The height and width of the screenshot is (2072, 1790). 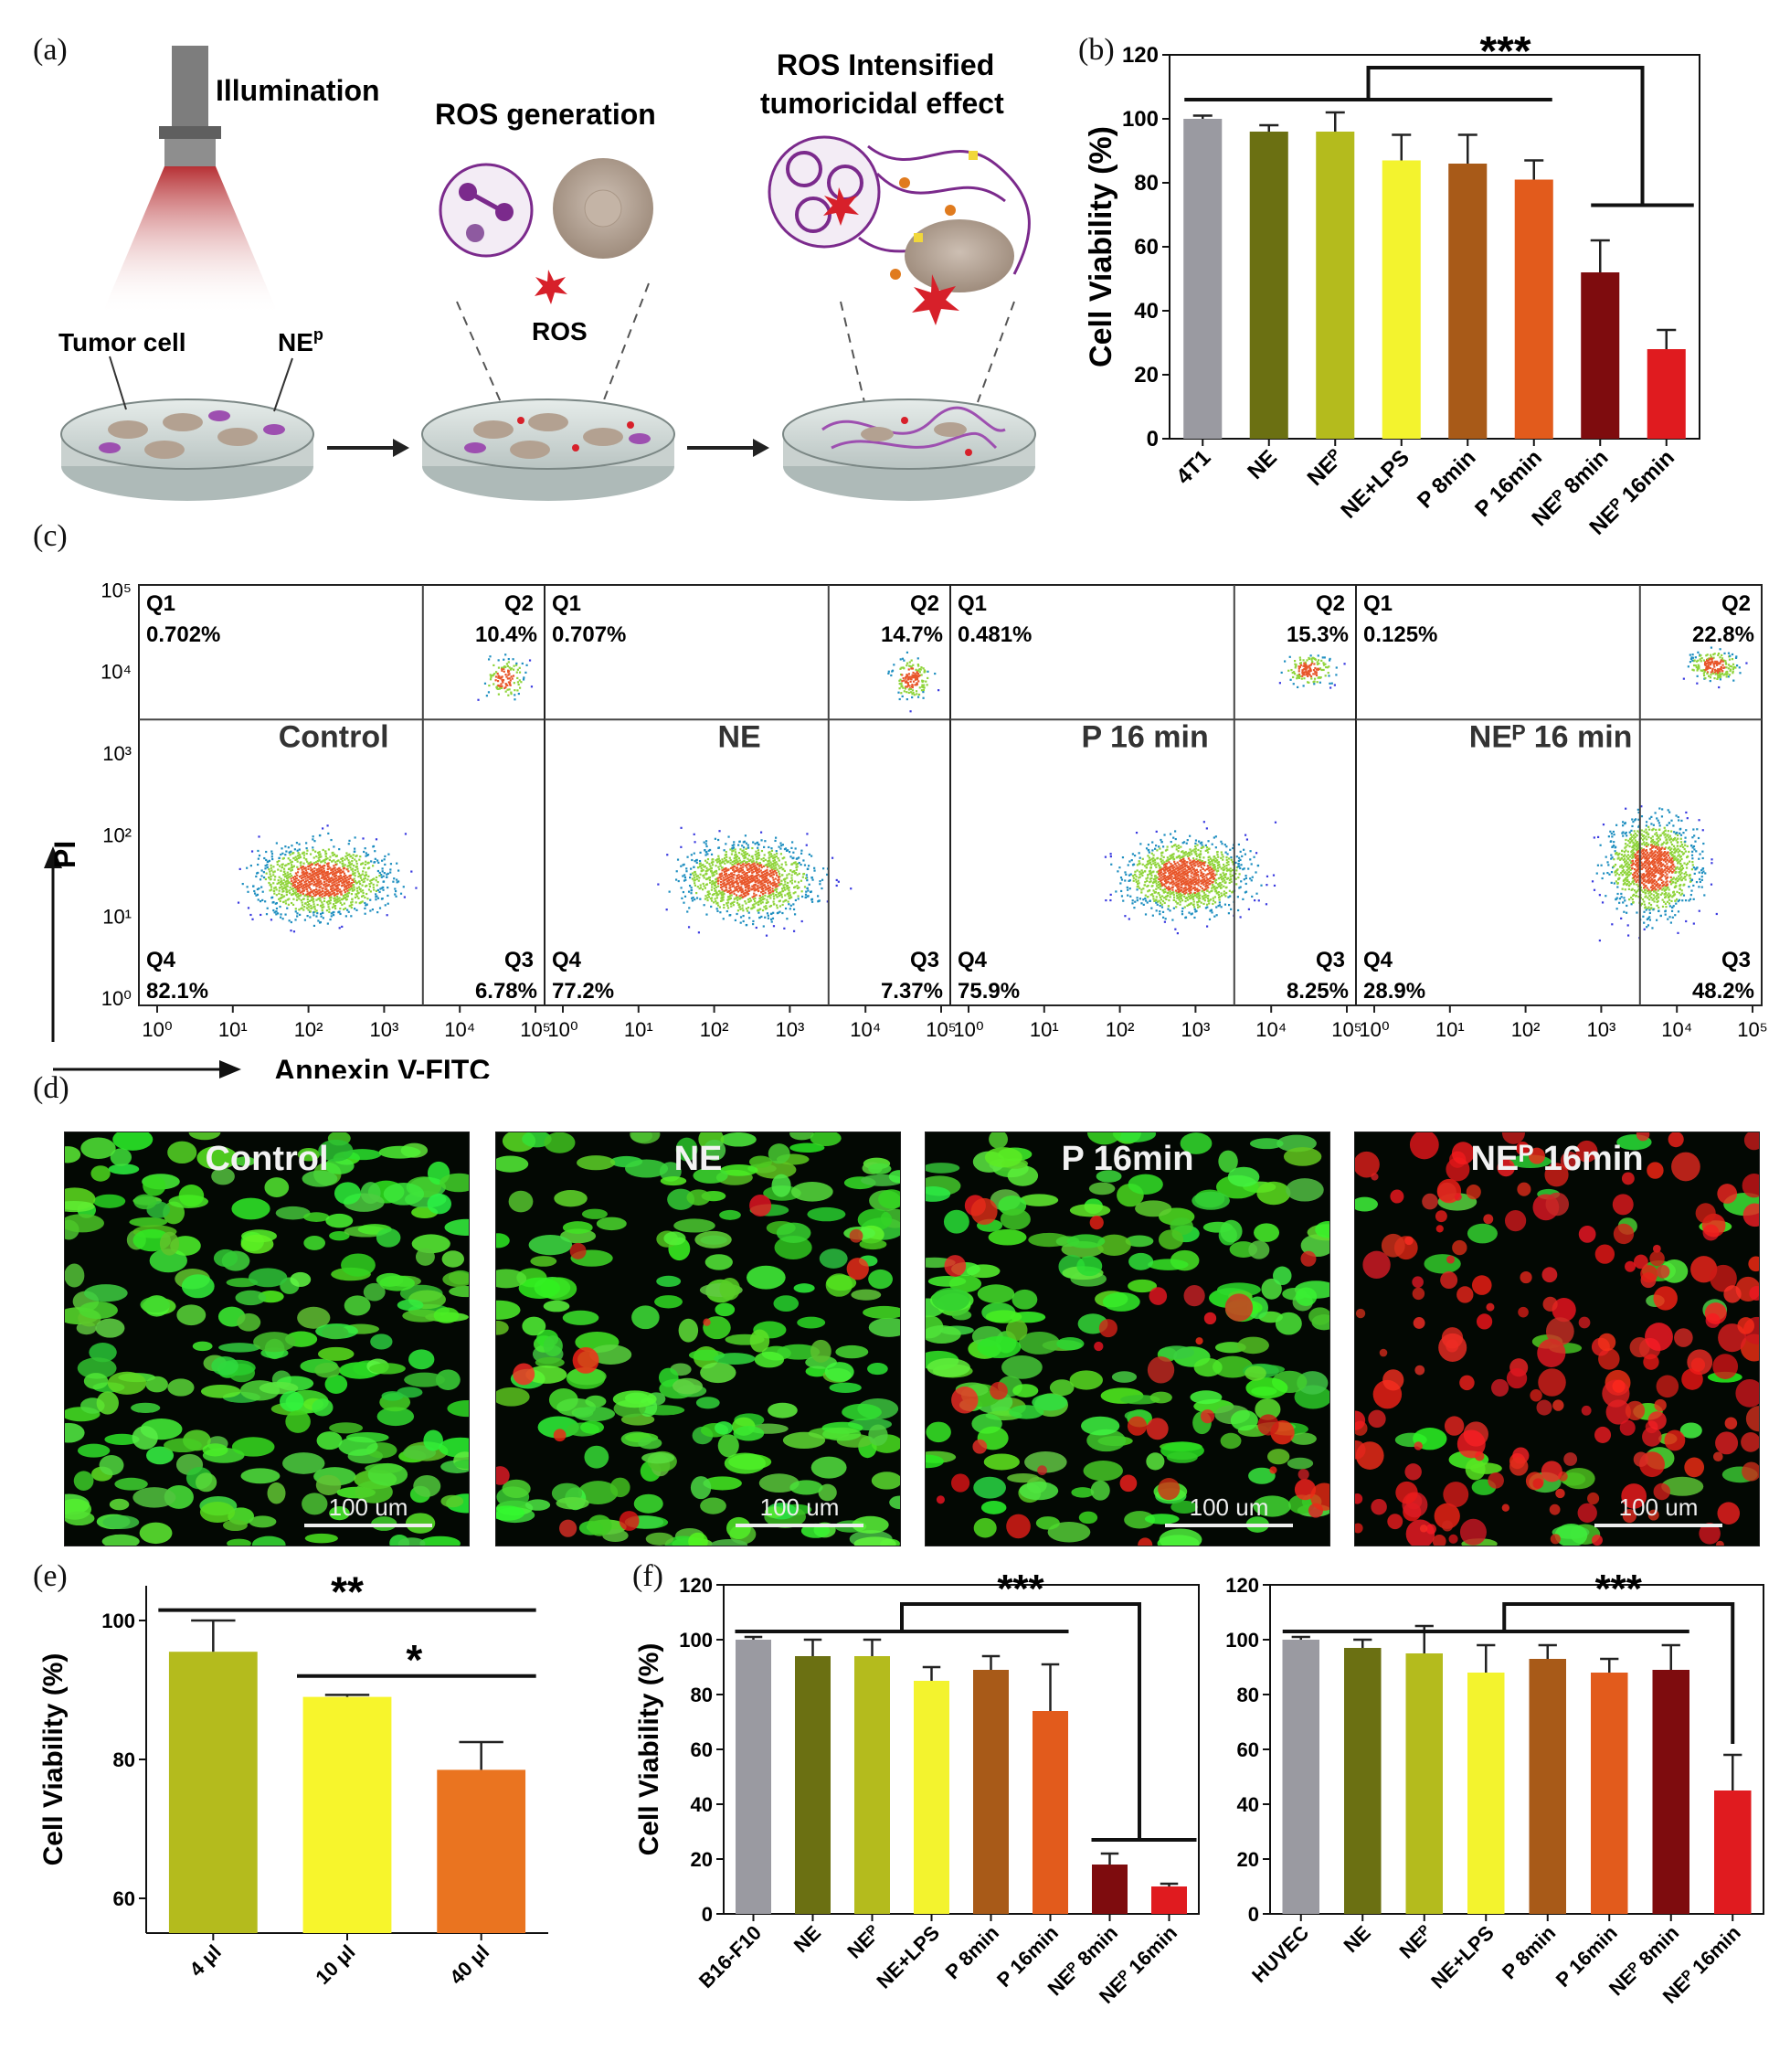 I want to click on x-tick-label: 10³, so click(x=384, y=1029).